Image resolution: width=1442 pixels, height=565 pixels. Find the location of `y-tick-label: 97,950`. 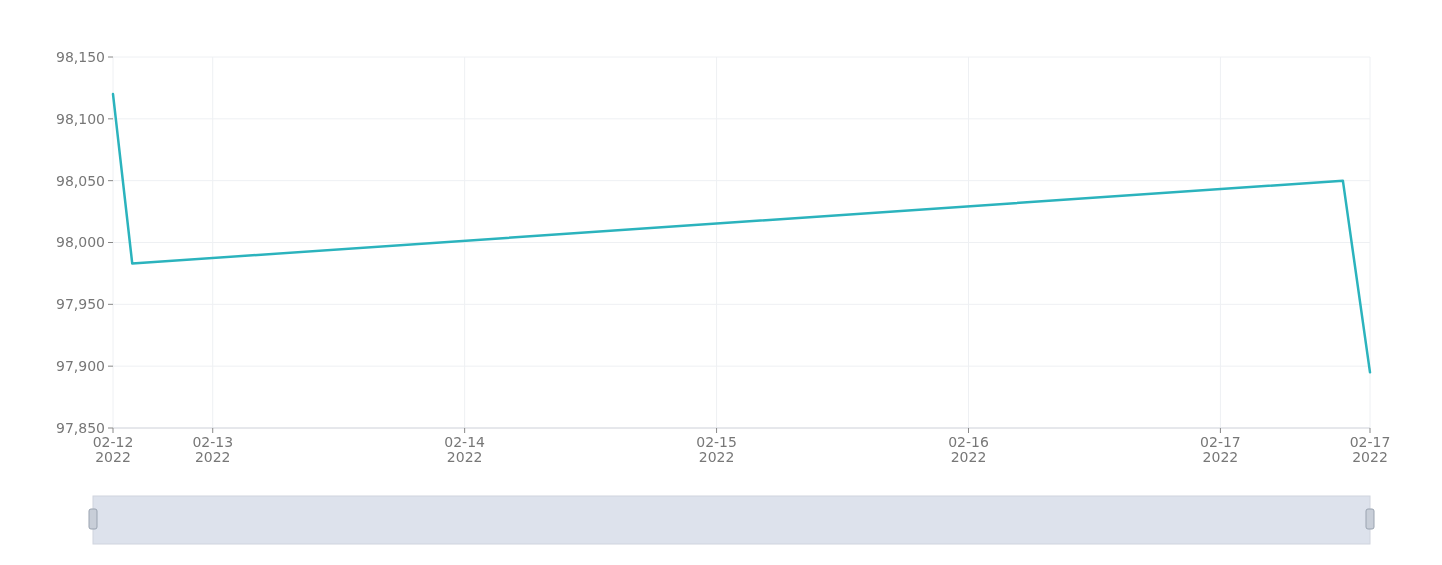

y-tick-label: 97,950 is located at coordinates (80, 304).